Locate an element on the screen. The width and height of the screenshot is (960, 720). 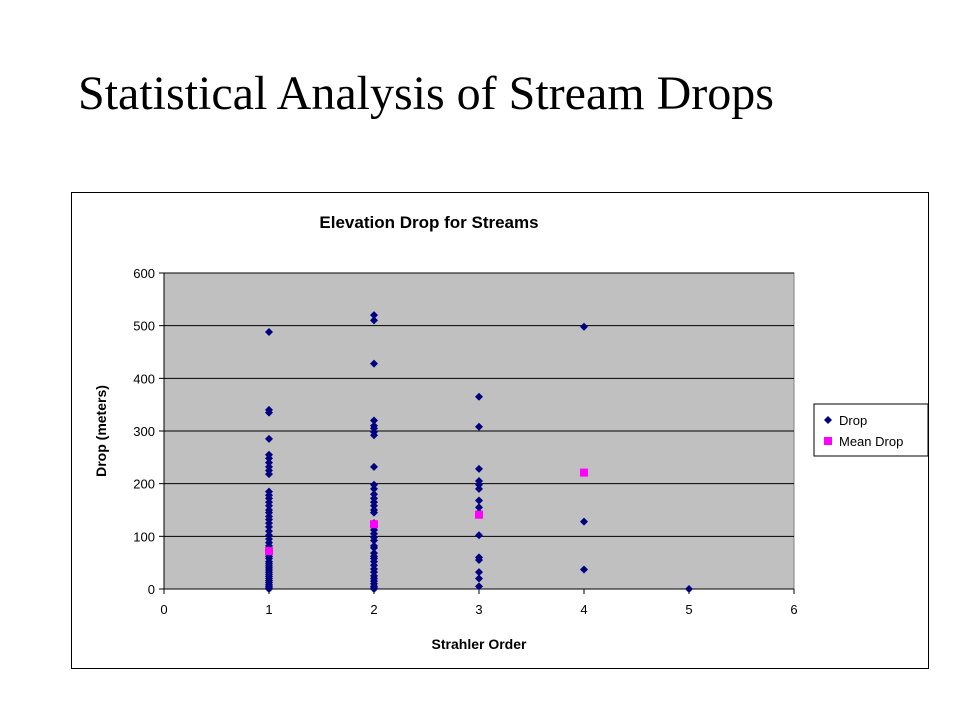
x-tick-label: 4 is located at coordinates (583, 609).